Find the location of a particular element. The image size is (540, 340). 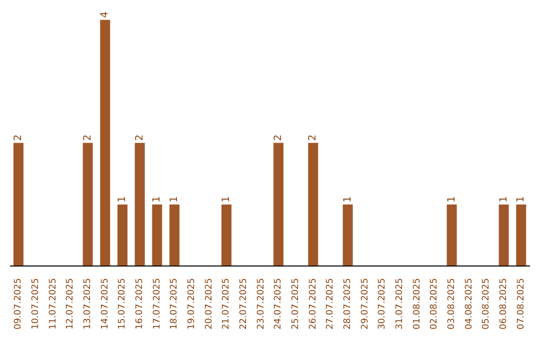

x-tick-label: 22.07.2025 is located at coordinates (244, 304).